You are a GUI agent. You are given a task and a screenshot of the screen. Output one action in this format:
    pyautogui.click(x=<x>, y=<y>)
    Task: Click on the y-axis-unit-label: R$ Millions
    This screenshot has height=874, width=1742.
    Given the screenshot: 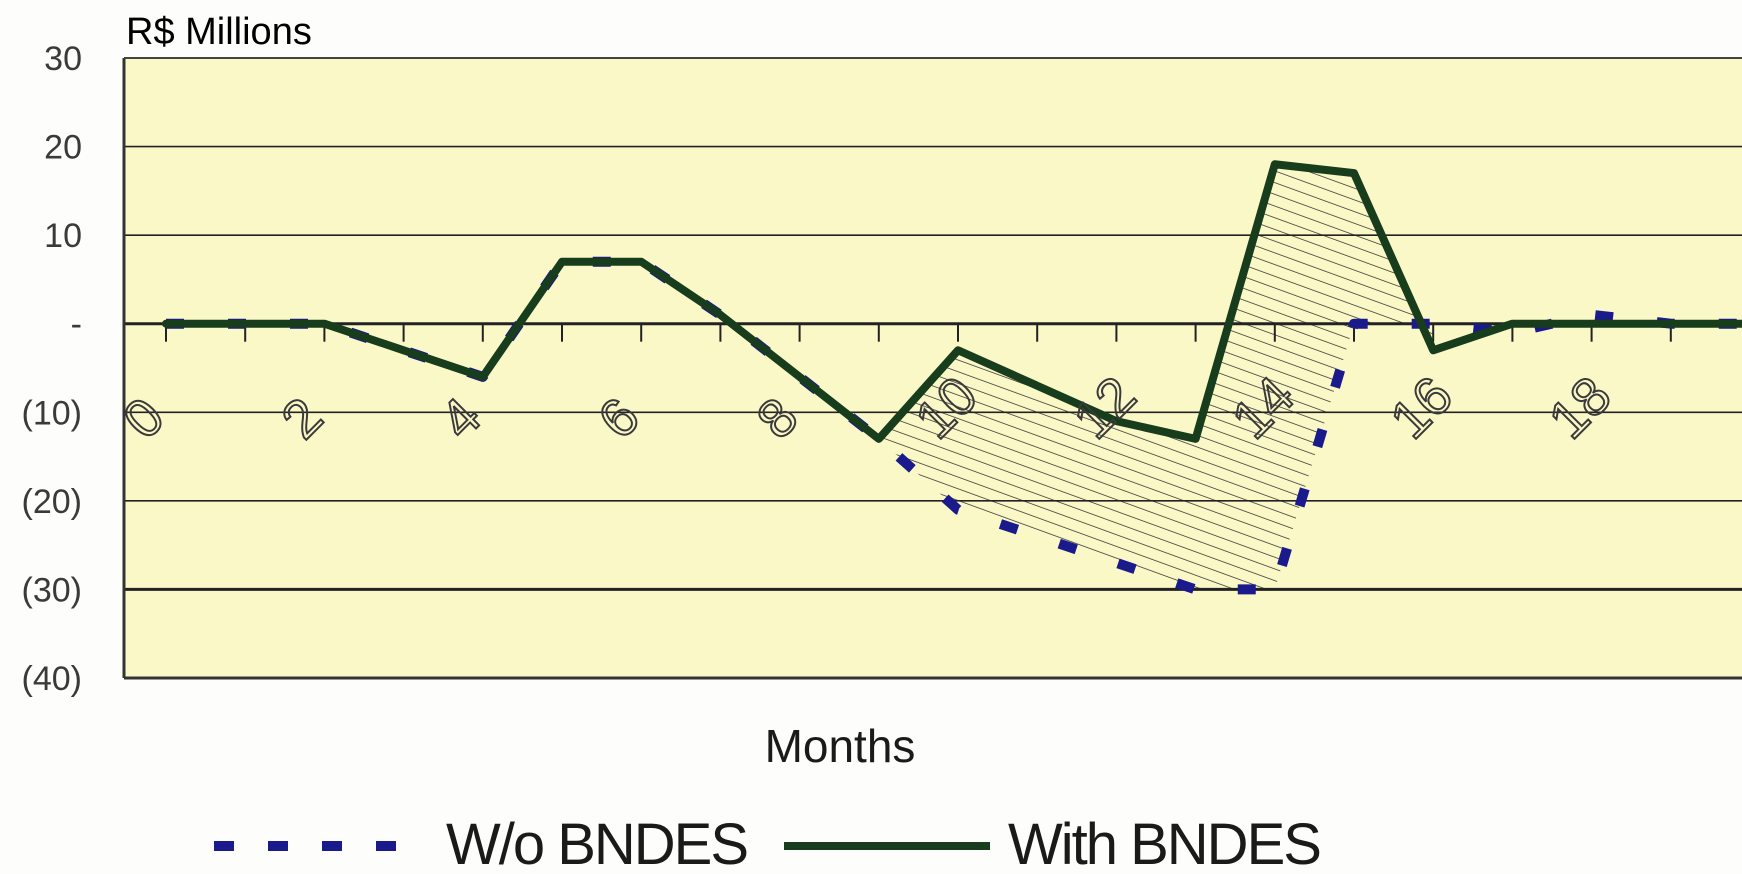 What is the action you would take?
    pyautogui.click(x=219, y=32)
    